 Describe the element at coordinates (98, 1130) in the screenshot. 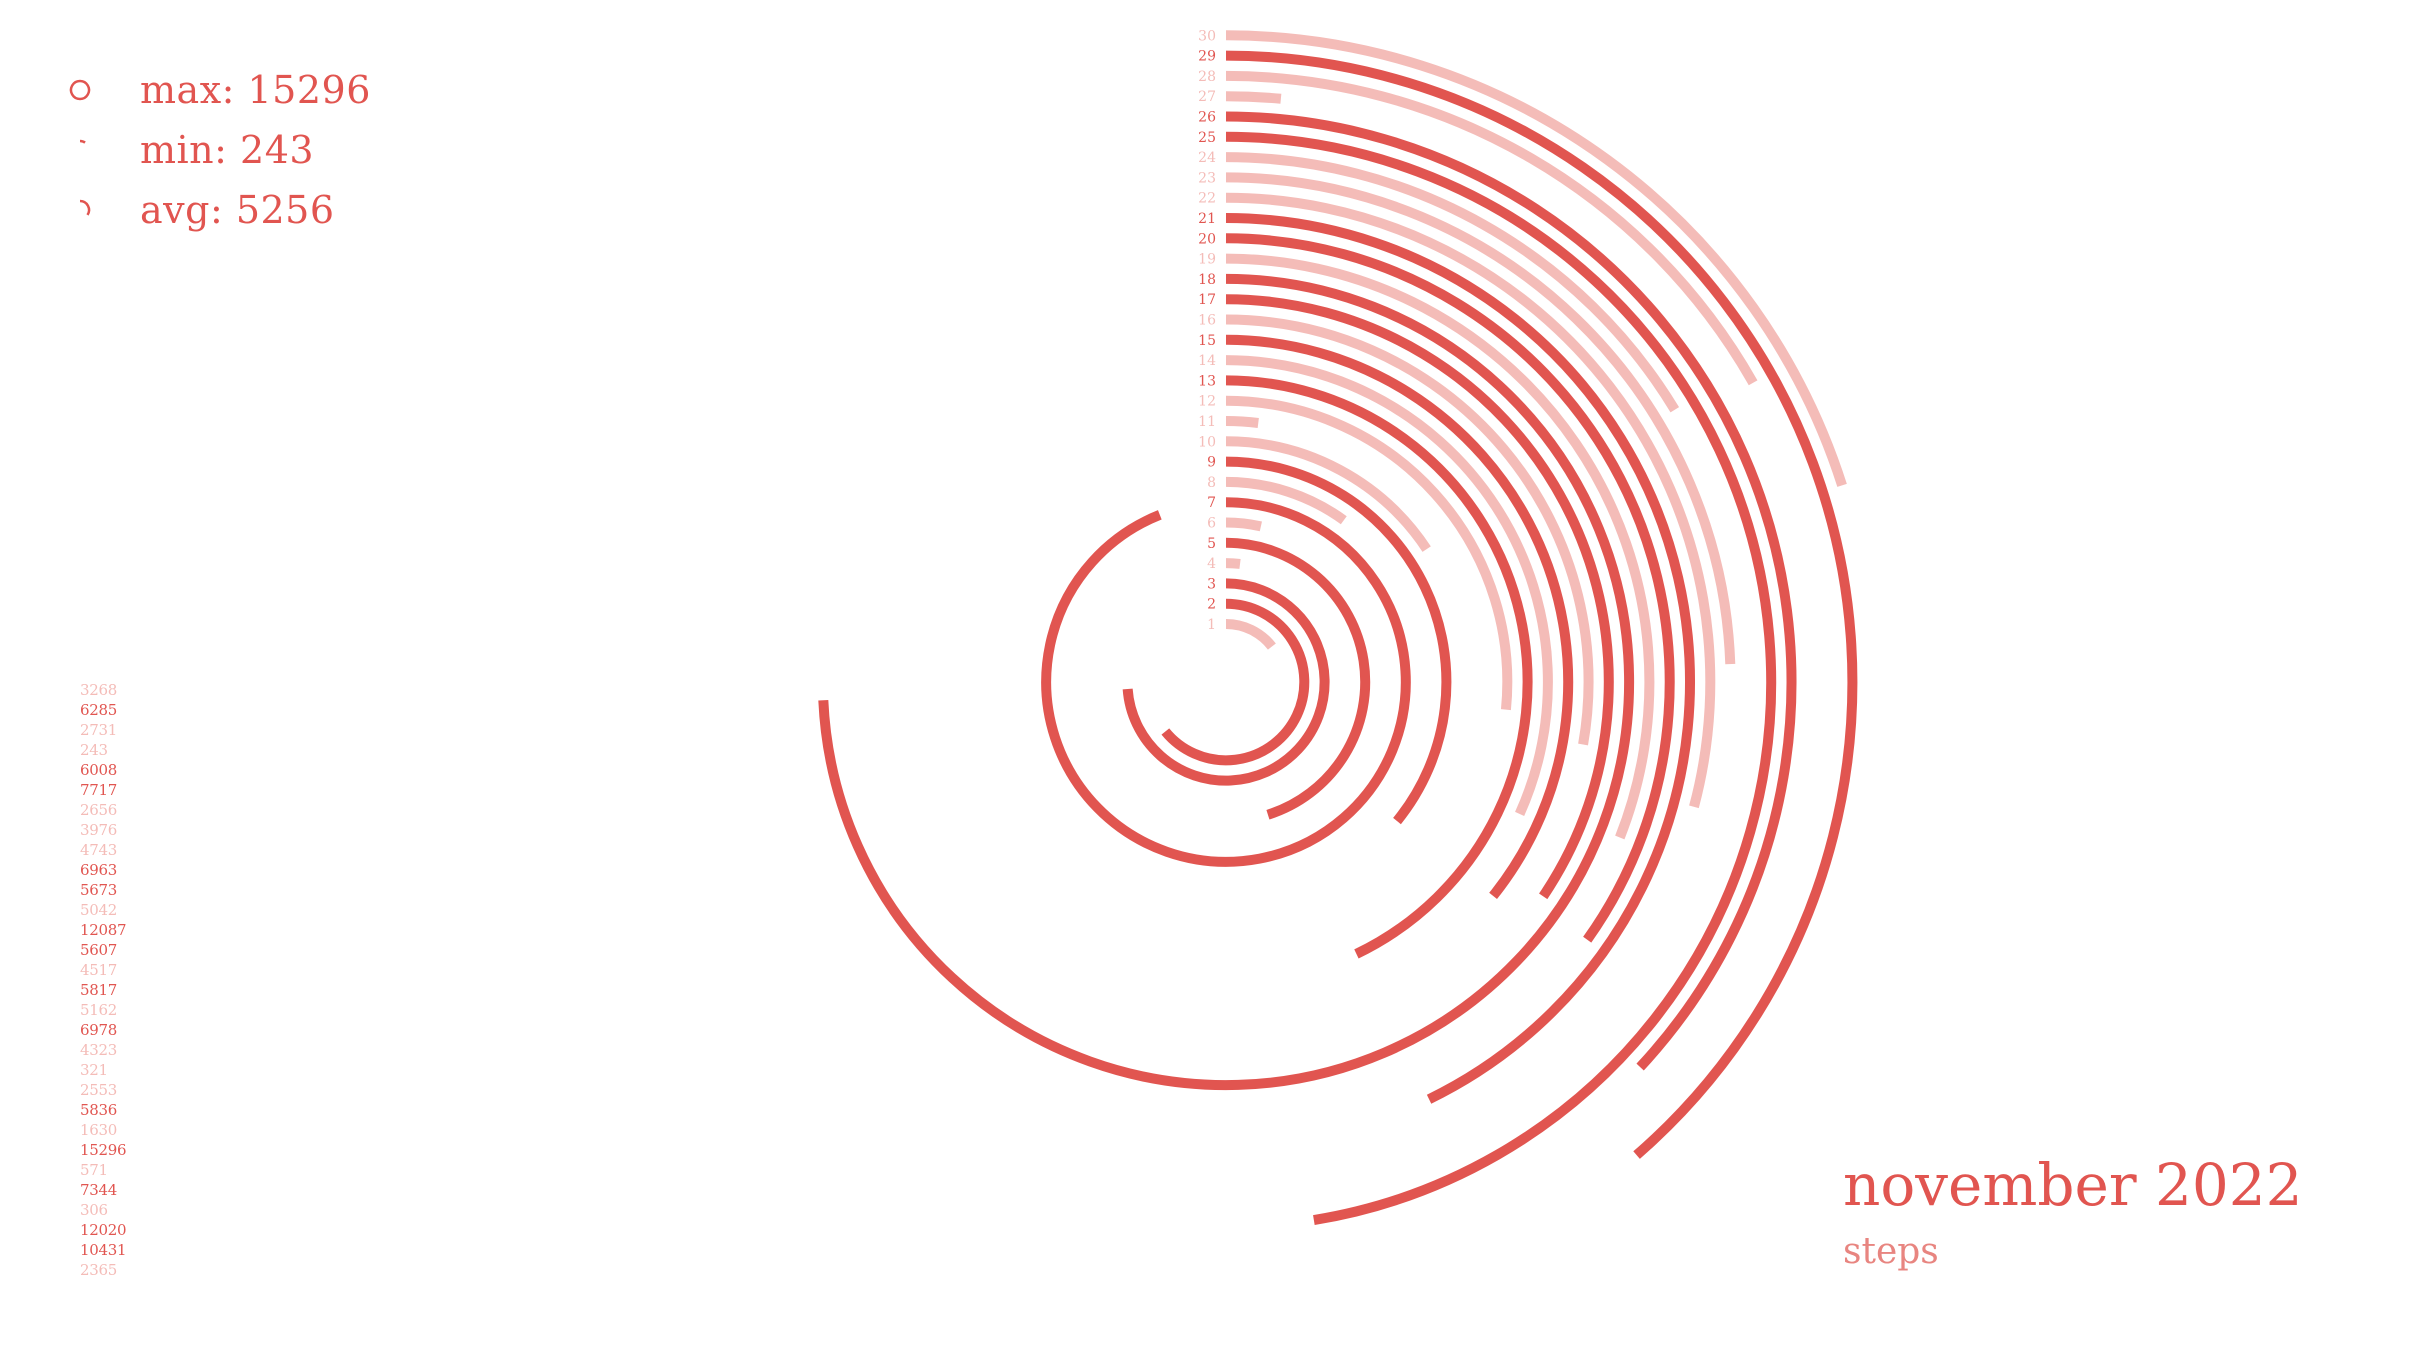

I see `value-day-8: 1630` at that location.